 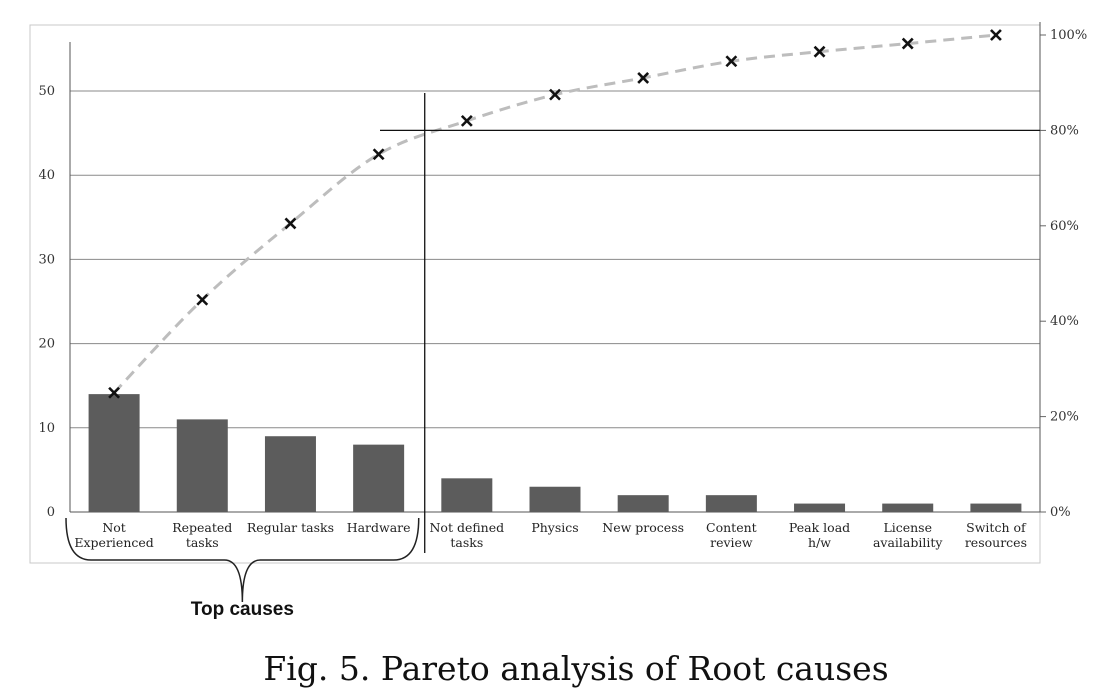 What do you see at coordinates (466, 535) in the screenshot?
I see `category-label: Not defined tasks` at bounding box center [466, 535].